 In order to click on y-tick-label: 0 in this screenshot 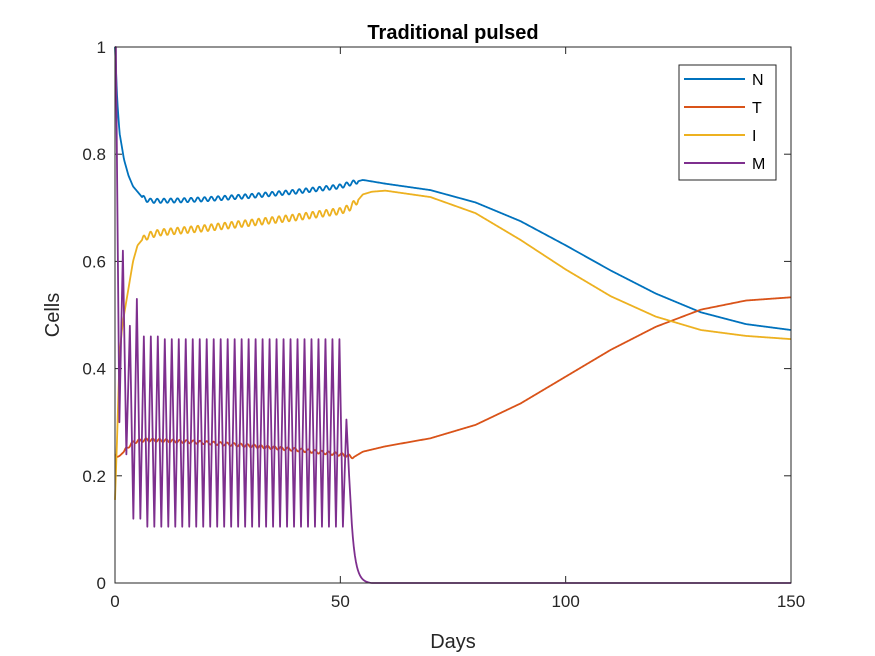, I will do `click(101, 583)`.